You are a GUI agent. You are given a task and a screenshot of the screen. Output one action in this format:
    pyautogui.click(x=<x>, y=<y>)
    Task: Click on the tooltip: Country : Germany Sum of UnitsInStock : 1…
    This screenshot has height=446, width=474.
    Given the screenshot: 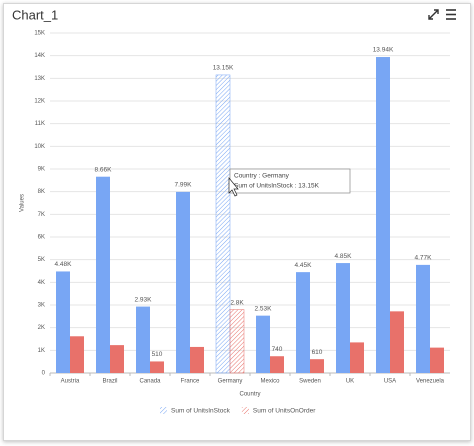 What is the action you would take?
    pyautogui.click(x=289, y=182)
    